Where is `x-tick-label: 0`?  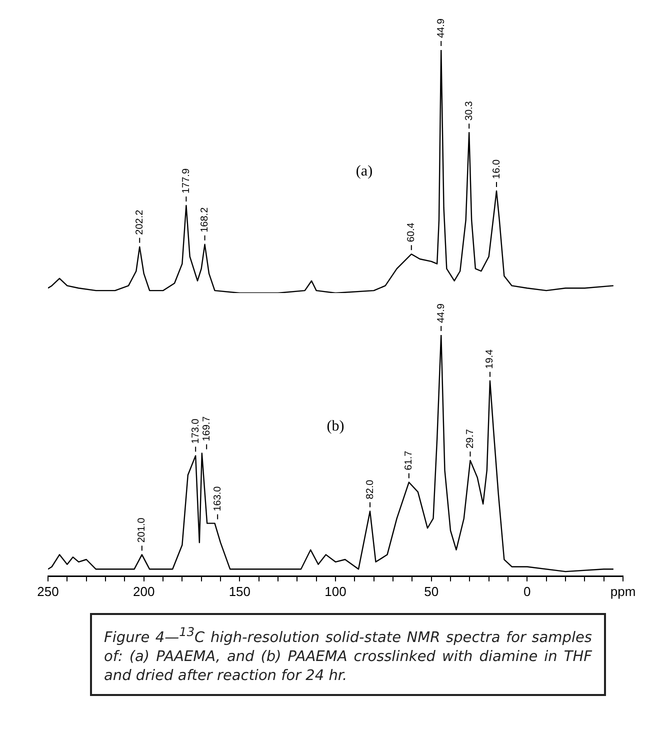
x-tick-label: 0 is located at coordinates (527, 591).